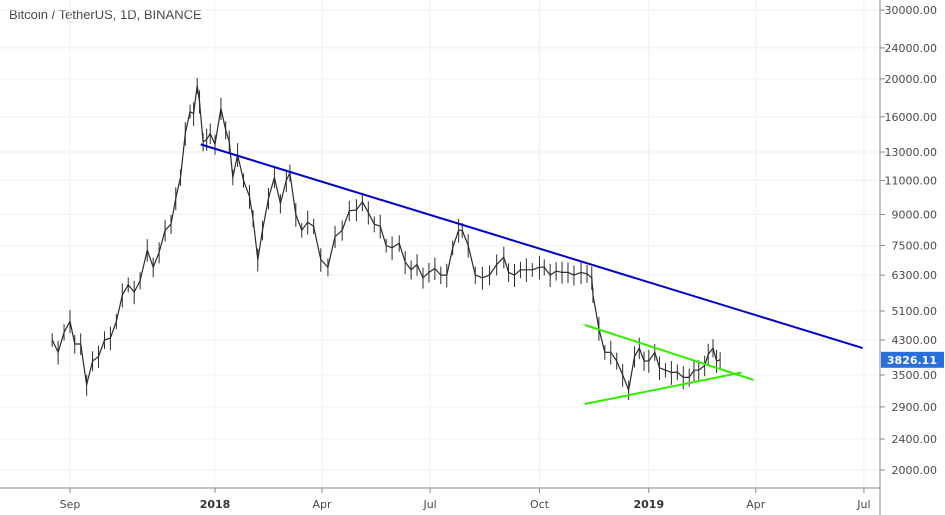 This screenshot has height=515, width=945. I want to click on chart-title: Bitcoin / TetherUS, 1D, BINANCE, so click(105, 14).